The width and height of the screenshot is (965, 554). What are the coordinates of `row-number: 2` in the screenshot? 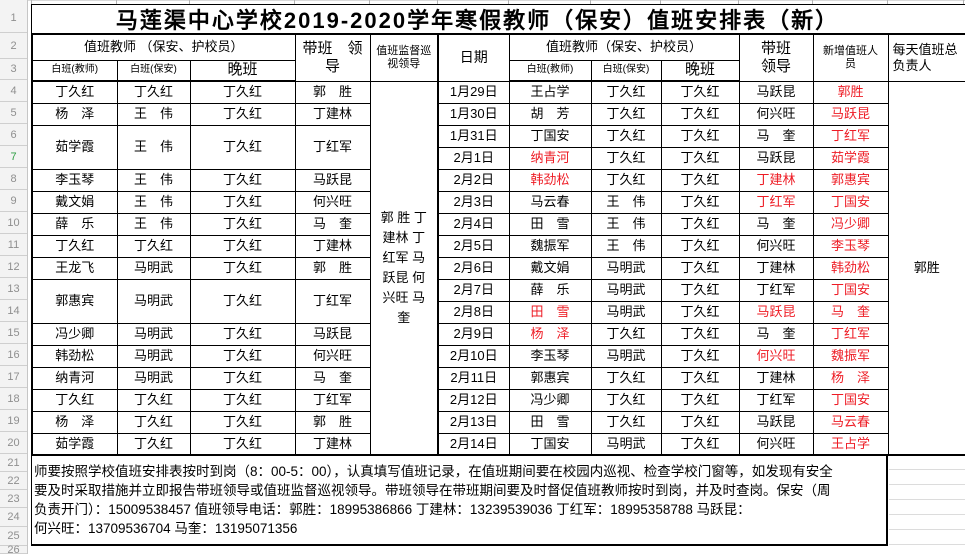 It's located at (13, 46).